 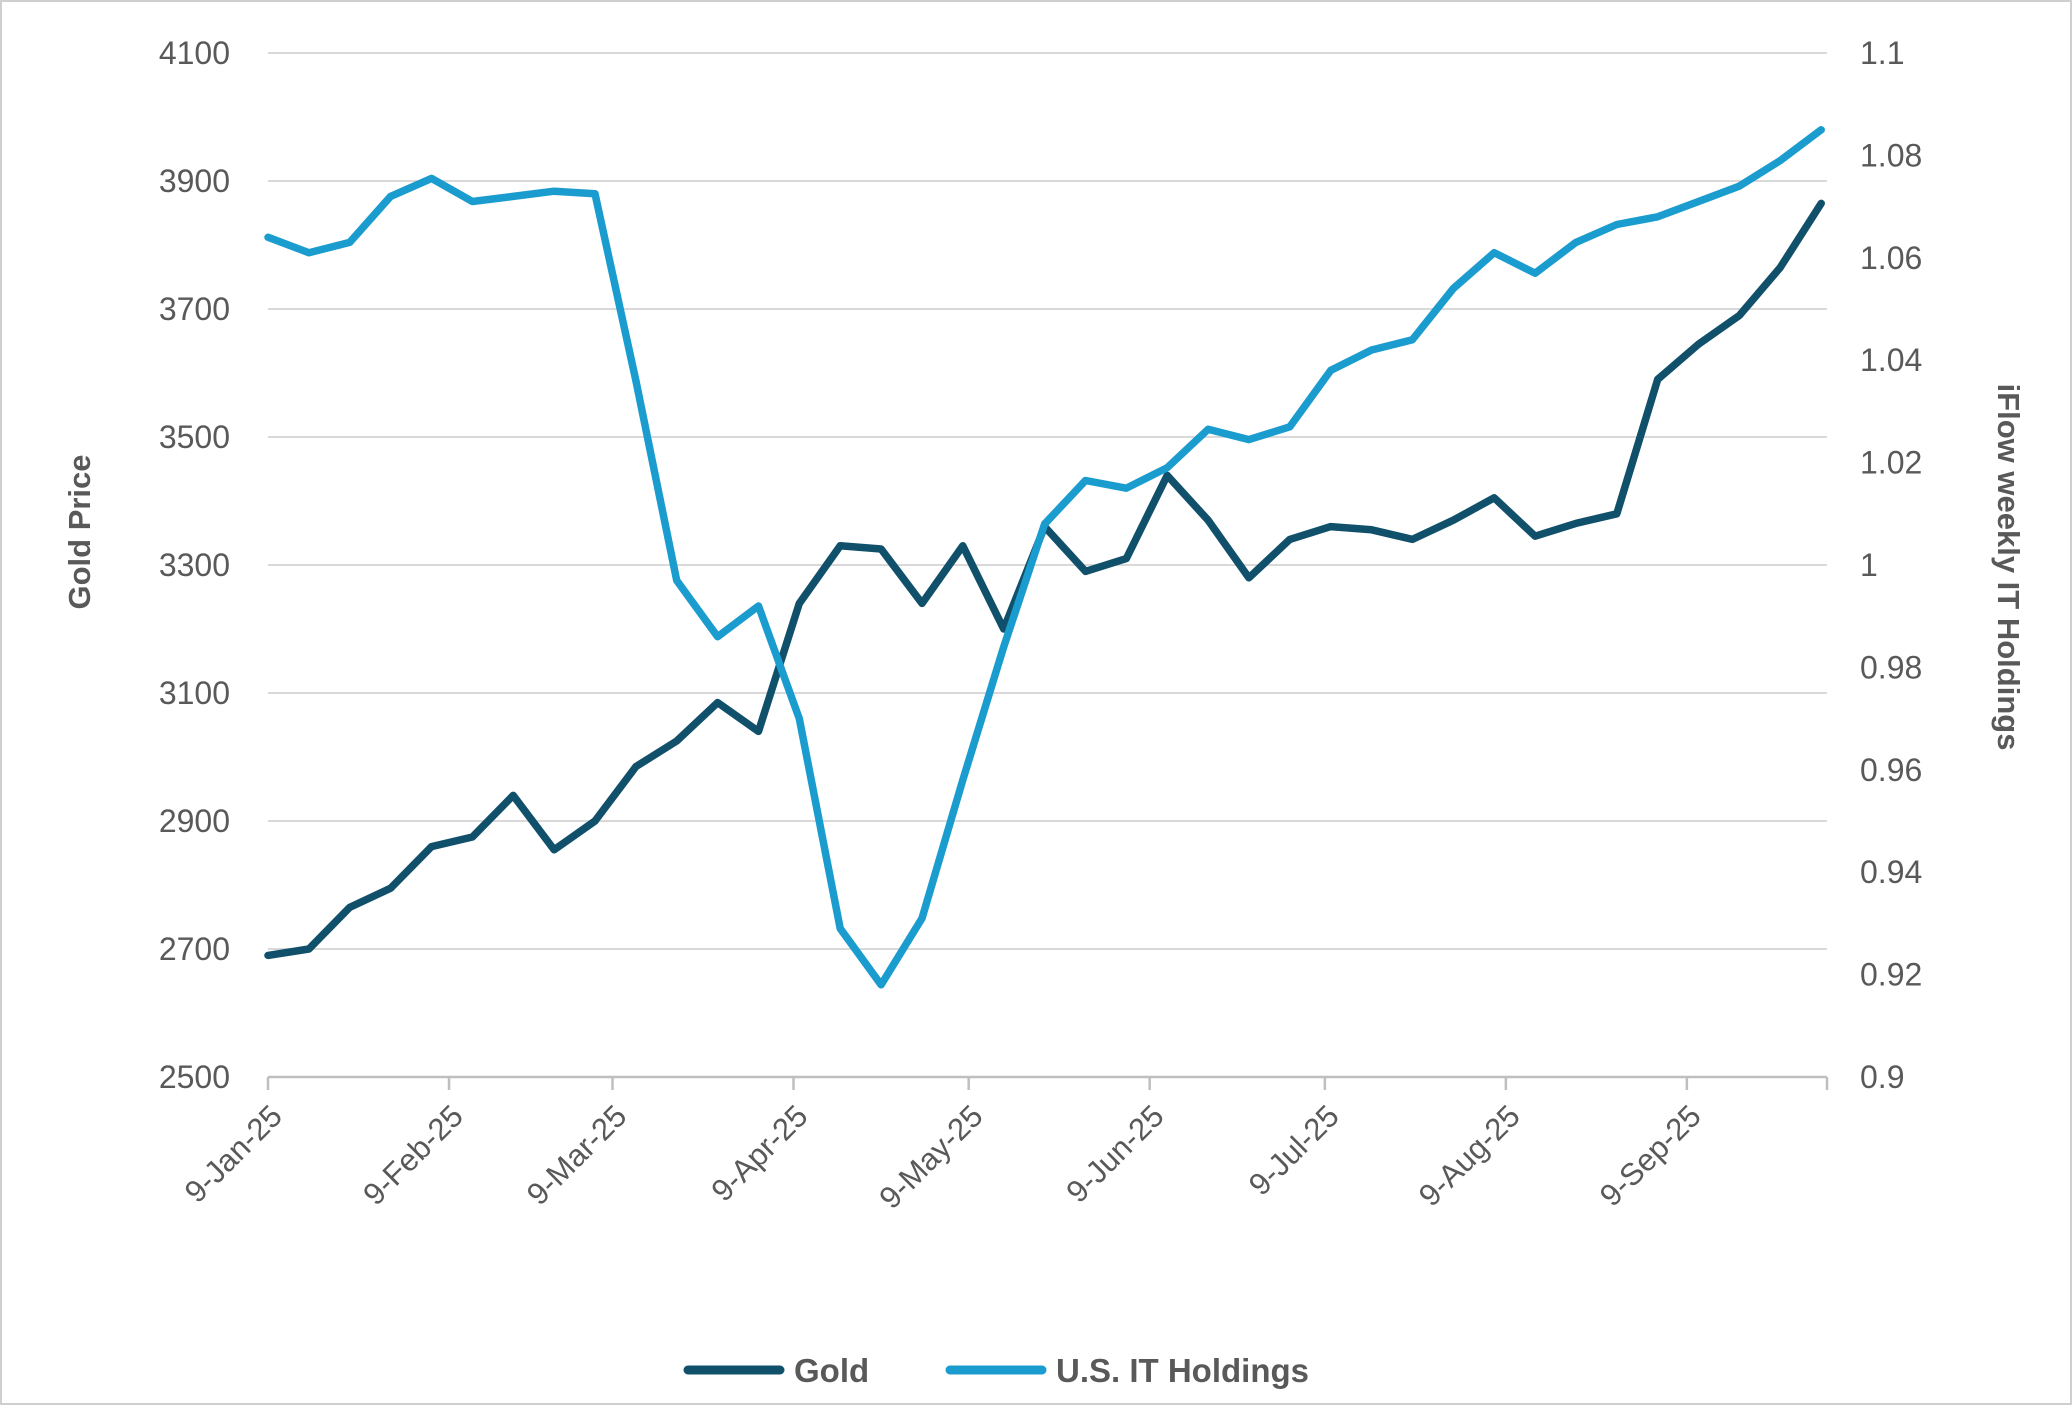 I want to click on left-axis-tick-label: 4100, so click(x=194, y=53).